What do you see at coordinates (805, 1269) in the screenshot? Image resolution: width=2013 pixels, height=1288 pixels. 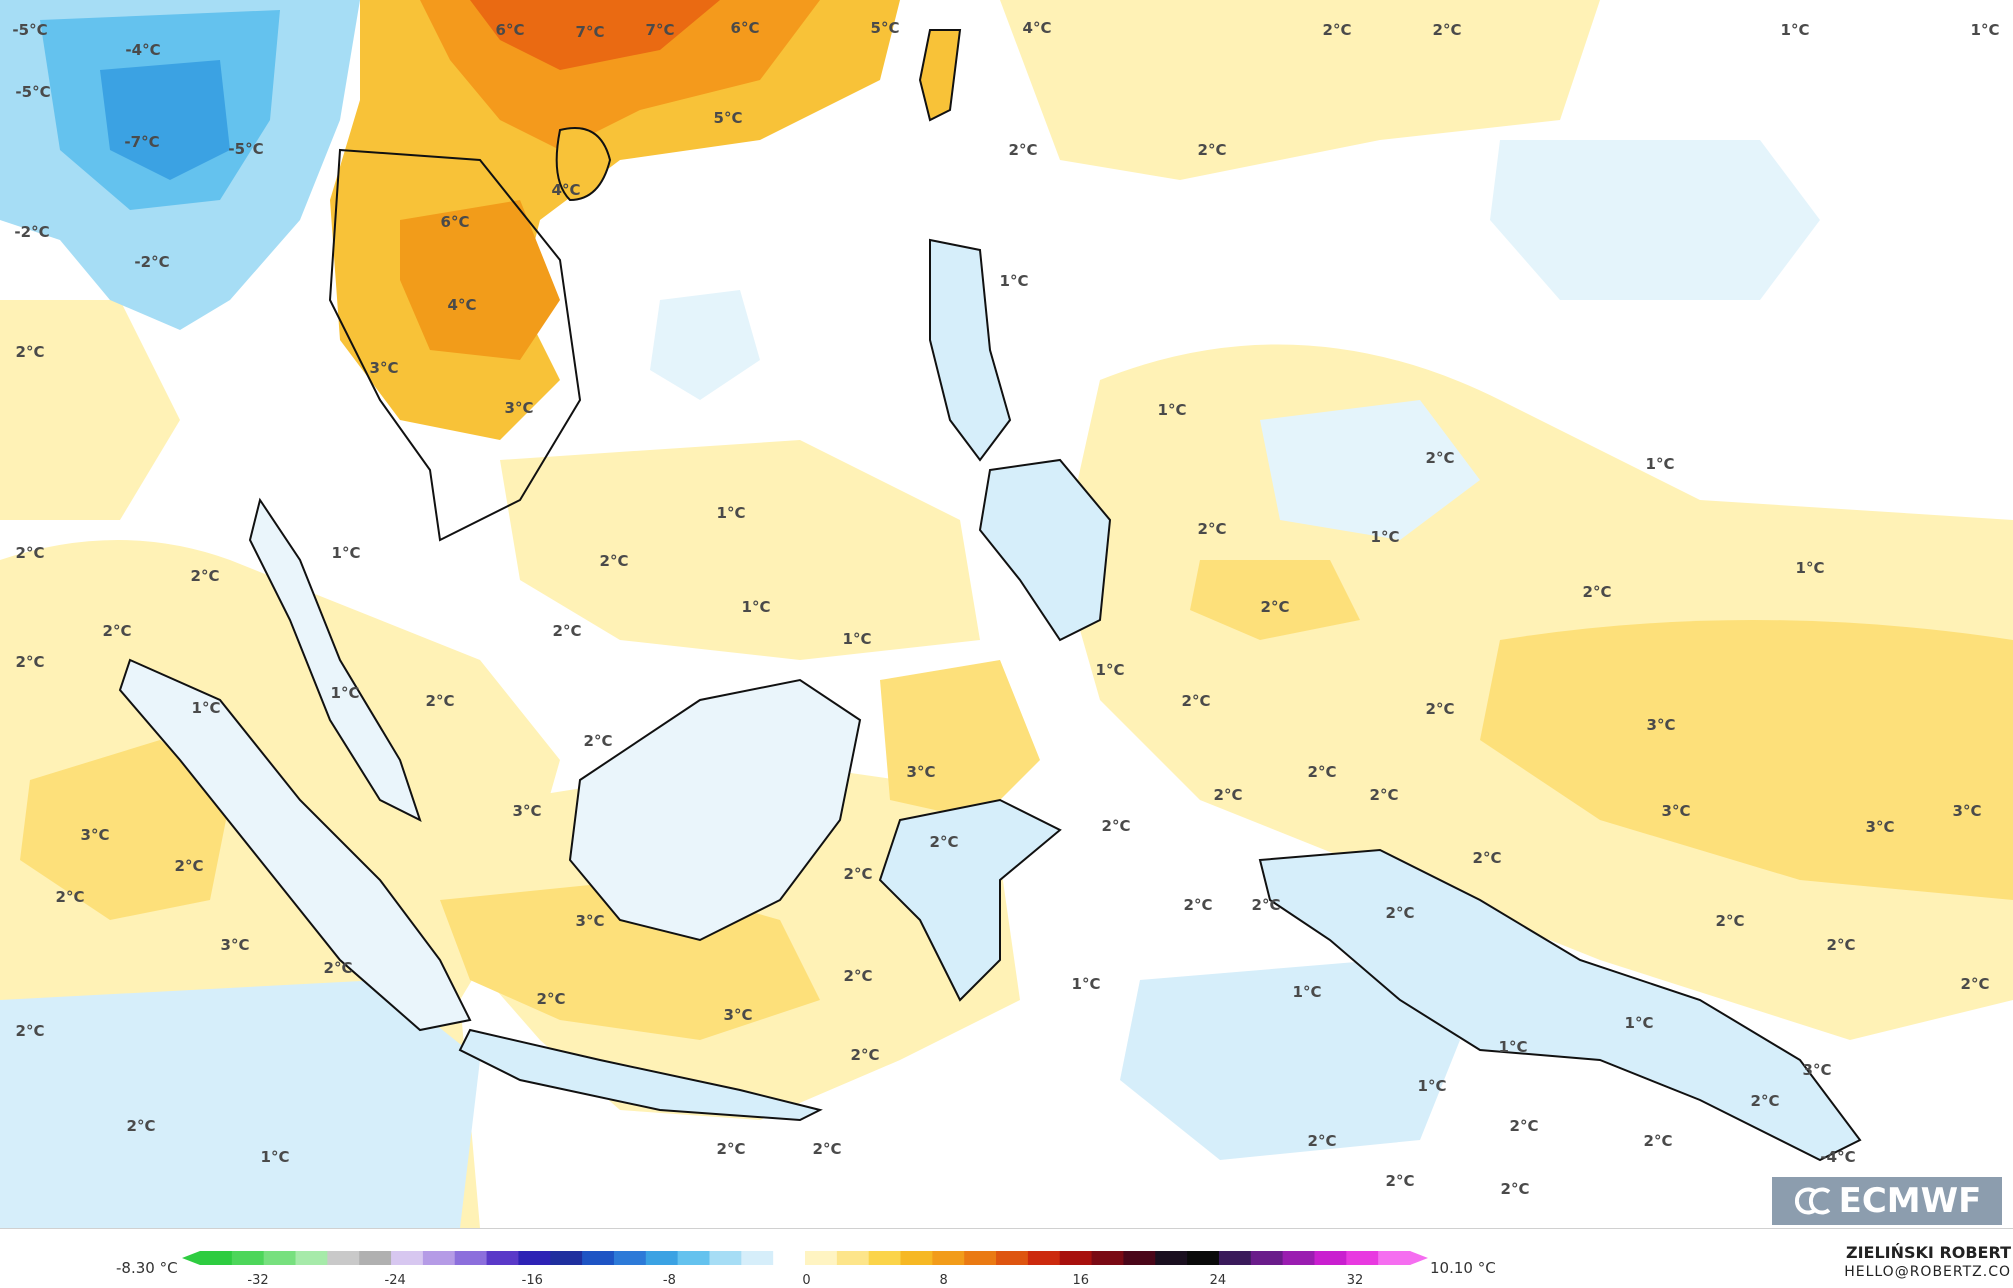 I see `color-scale: -32 -24 -16 -8 0 8 16 24 32` at bounding box center [805, 1269].